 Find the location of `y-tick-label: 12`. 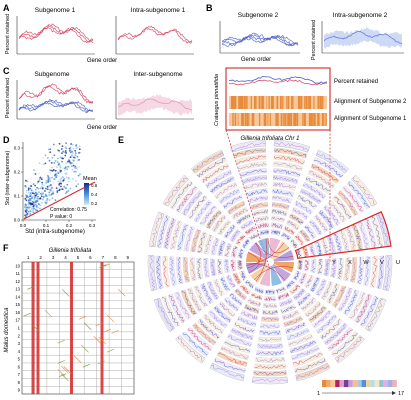

y-tick-label: 12 is located at coordinates (17, 281).